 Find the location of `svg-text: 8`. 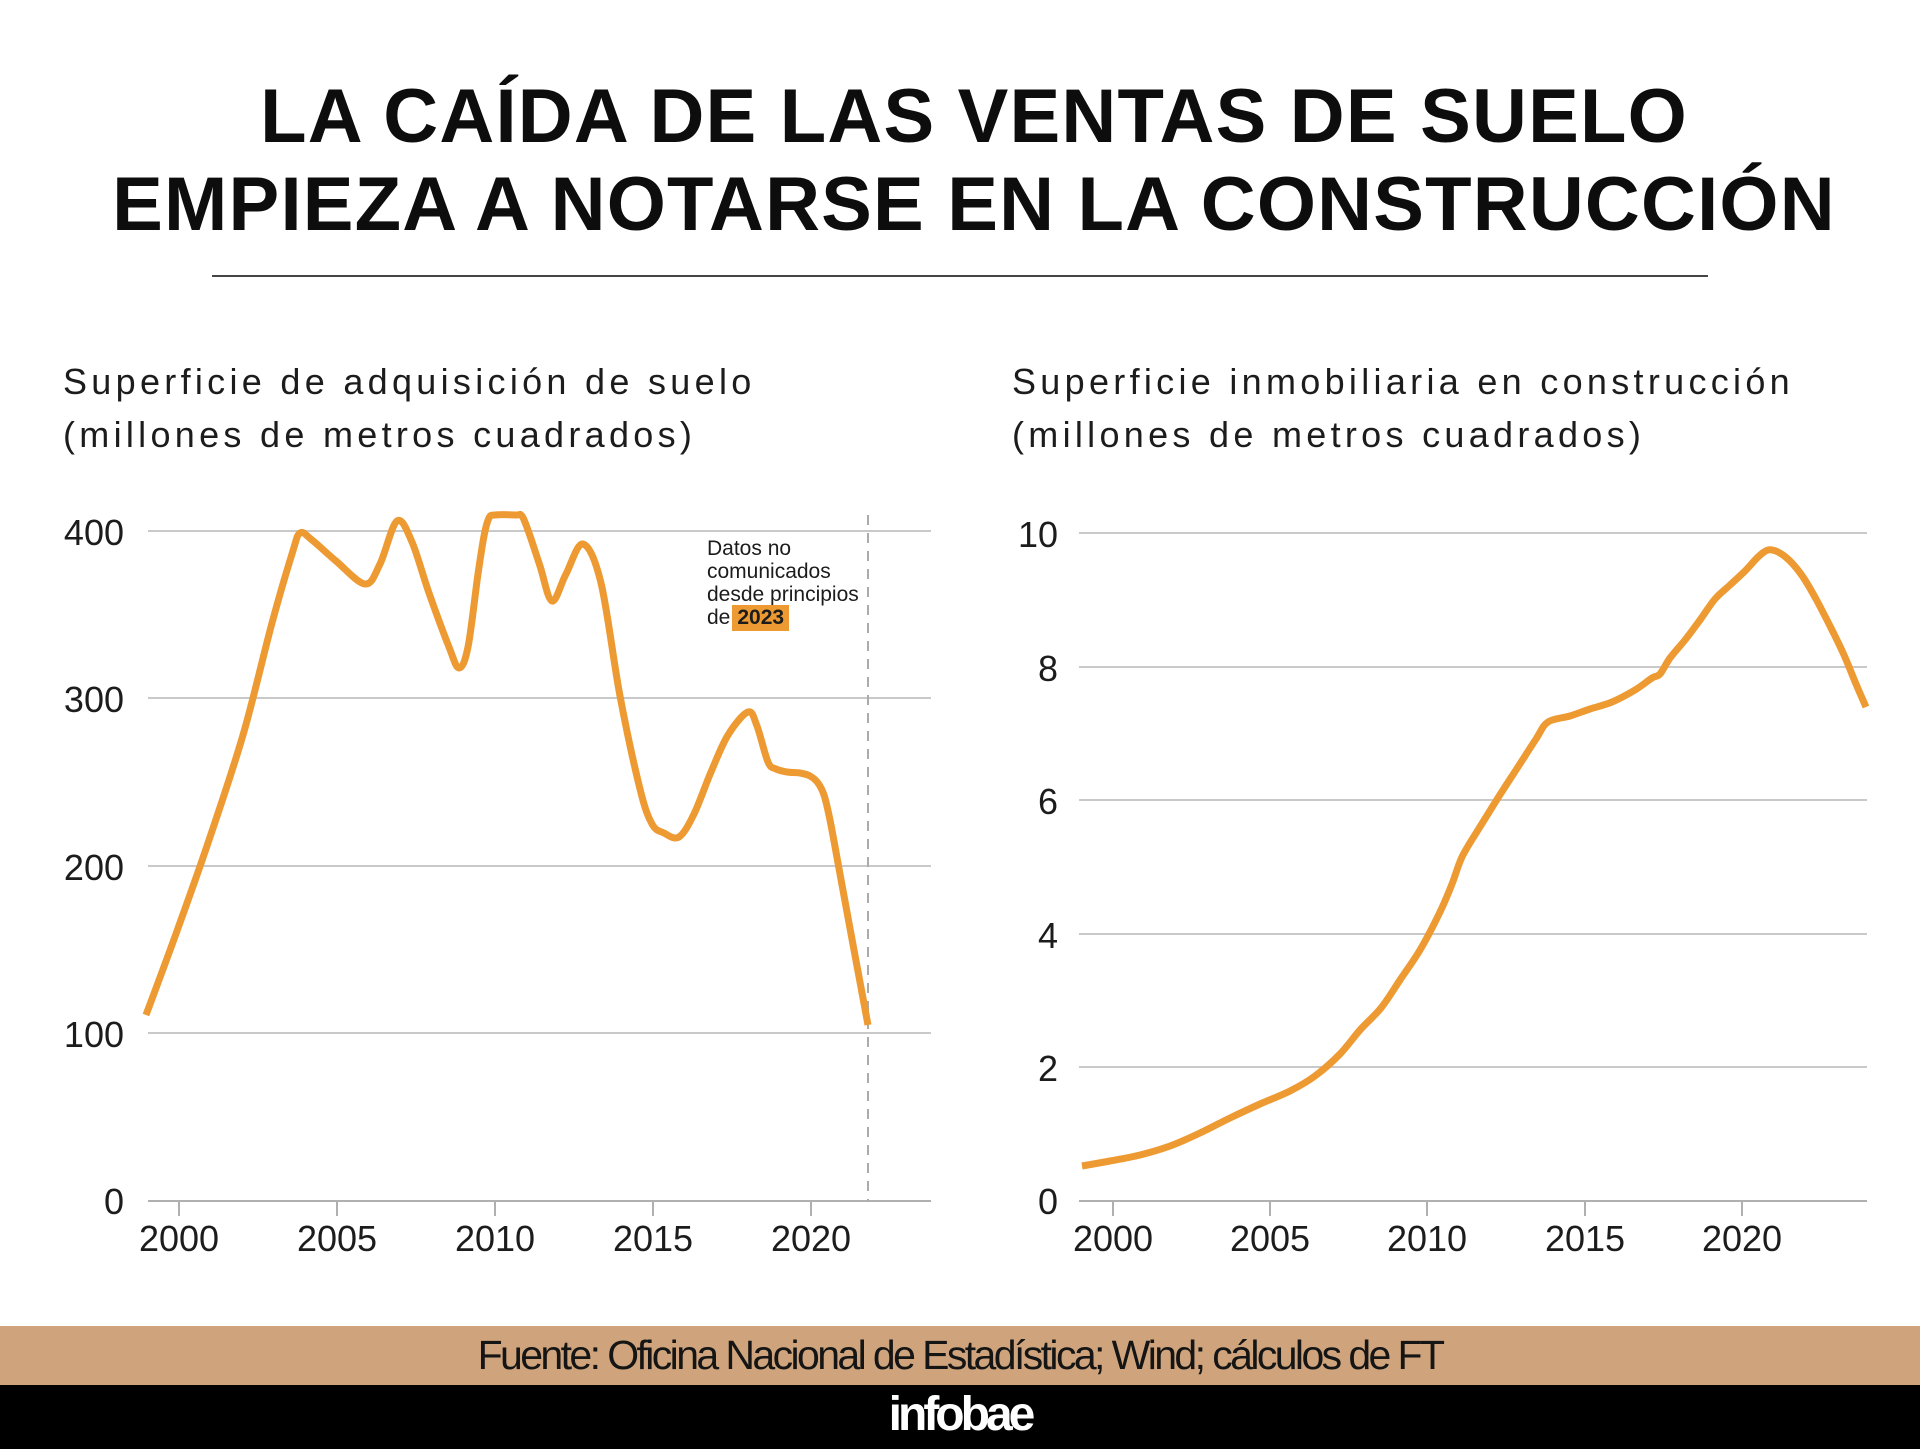

svg-text: 8 is located at coordinates (1048, 668).